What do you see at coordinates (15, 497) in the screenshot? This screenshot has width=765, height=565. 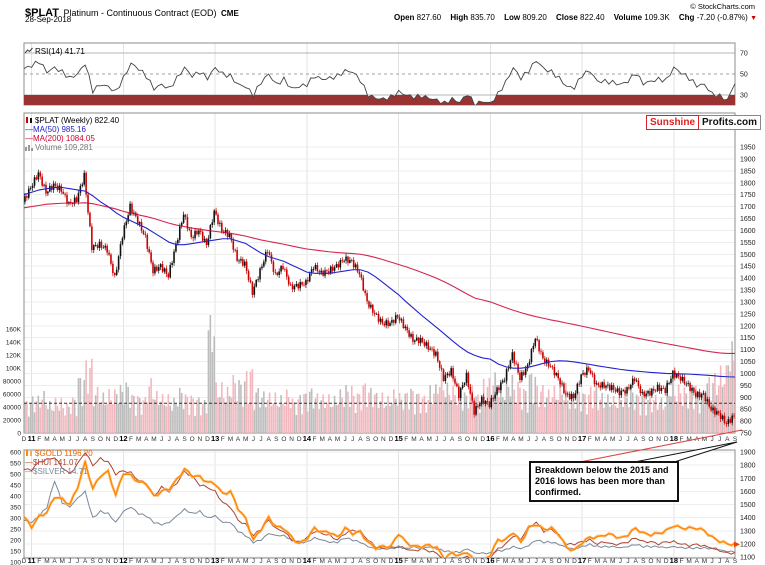 I see `svg-text: 400` at bounding box center [15, 497].